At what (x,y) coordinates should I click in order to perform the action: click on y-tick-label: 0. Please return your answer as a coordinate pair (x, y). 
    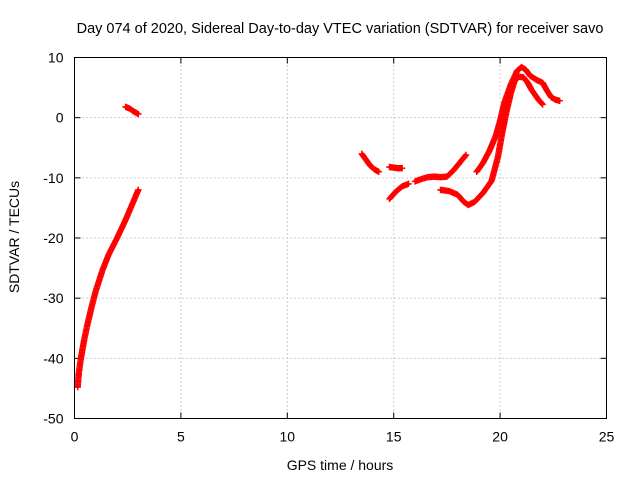
    Looking at the image, I should click on (60, 118).